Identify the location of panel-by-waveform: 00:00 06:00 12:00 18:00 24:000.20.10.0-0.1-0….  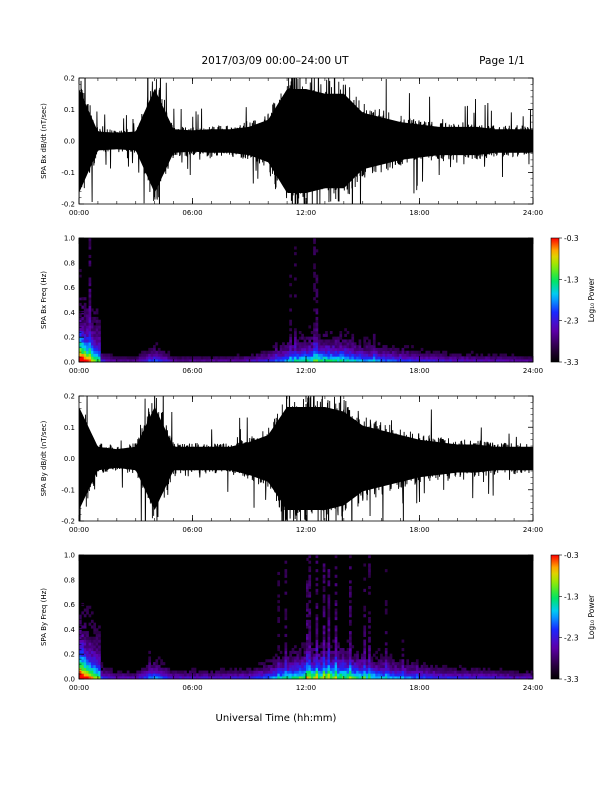
(291, 464).